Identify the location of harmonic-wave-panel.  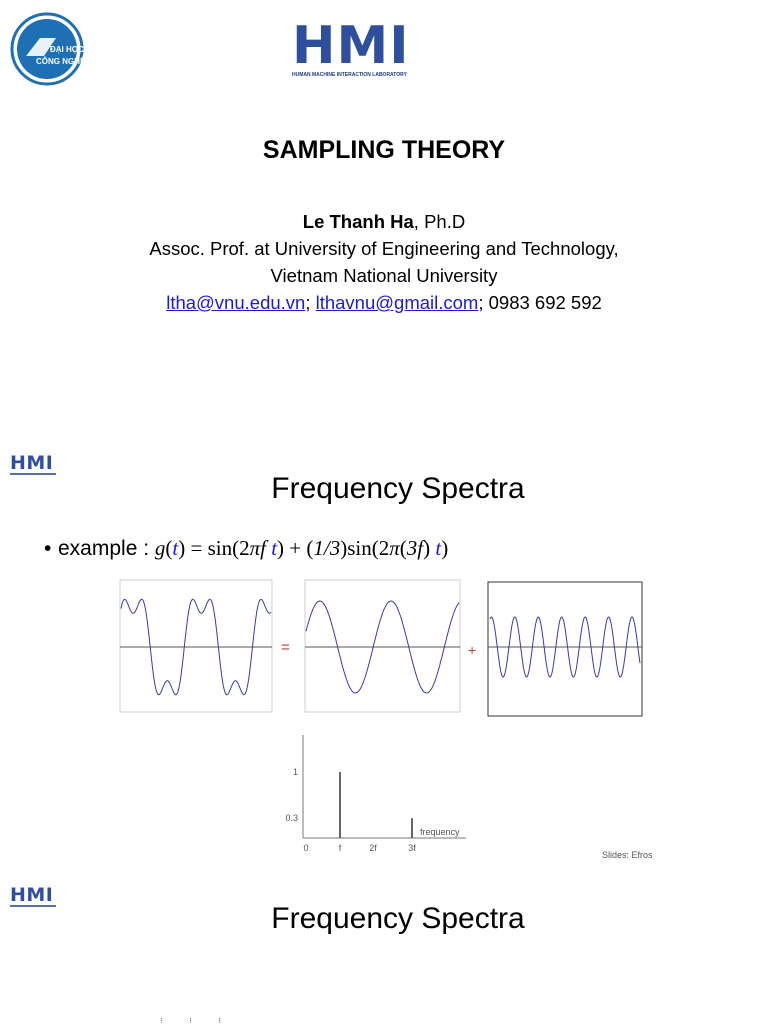
(565, 649).